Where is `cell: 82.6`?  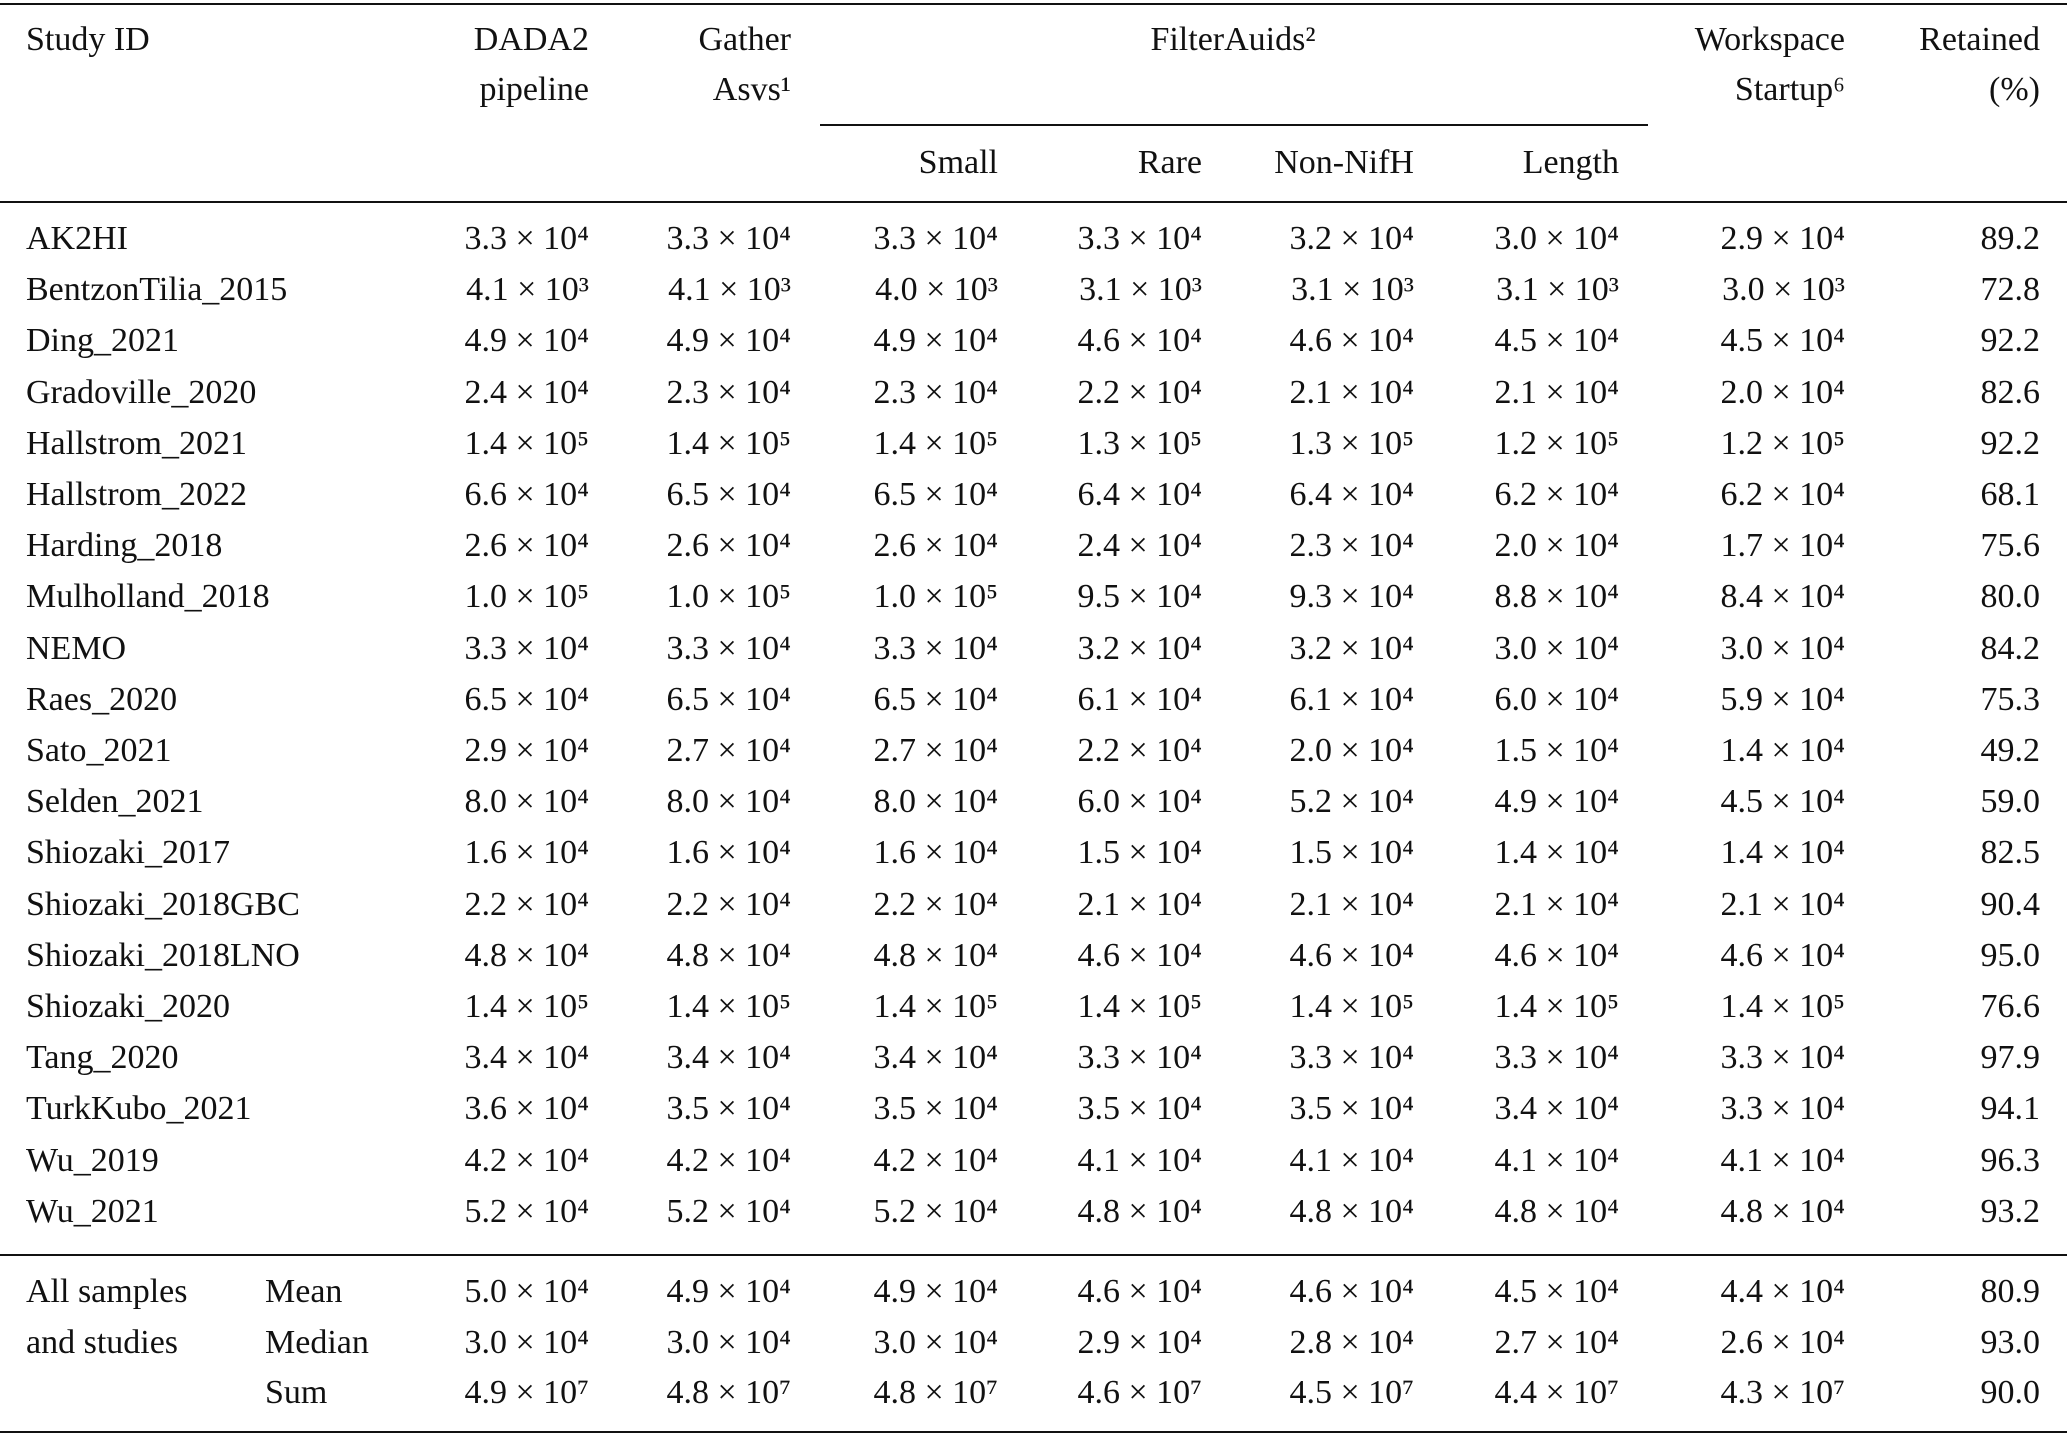 cell: 82.6 is located at coordinates (2010, 392).